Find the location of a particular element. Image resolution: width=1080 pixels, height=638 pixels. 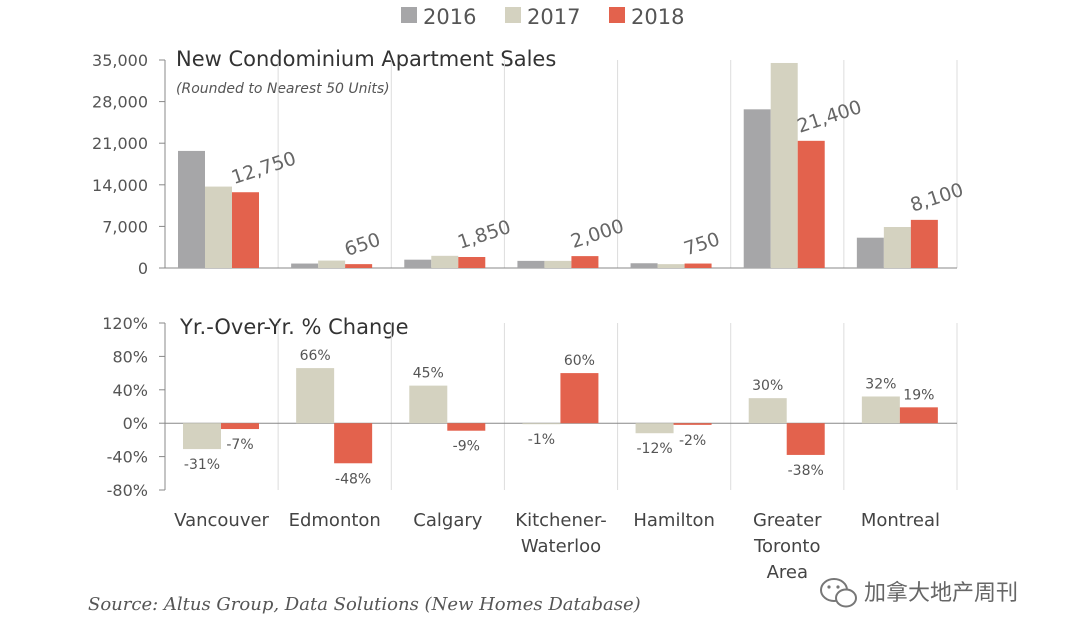

bottom-data-label-2018: -48% is located at coordinates (353, 479).